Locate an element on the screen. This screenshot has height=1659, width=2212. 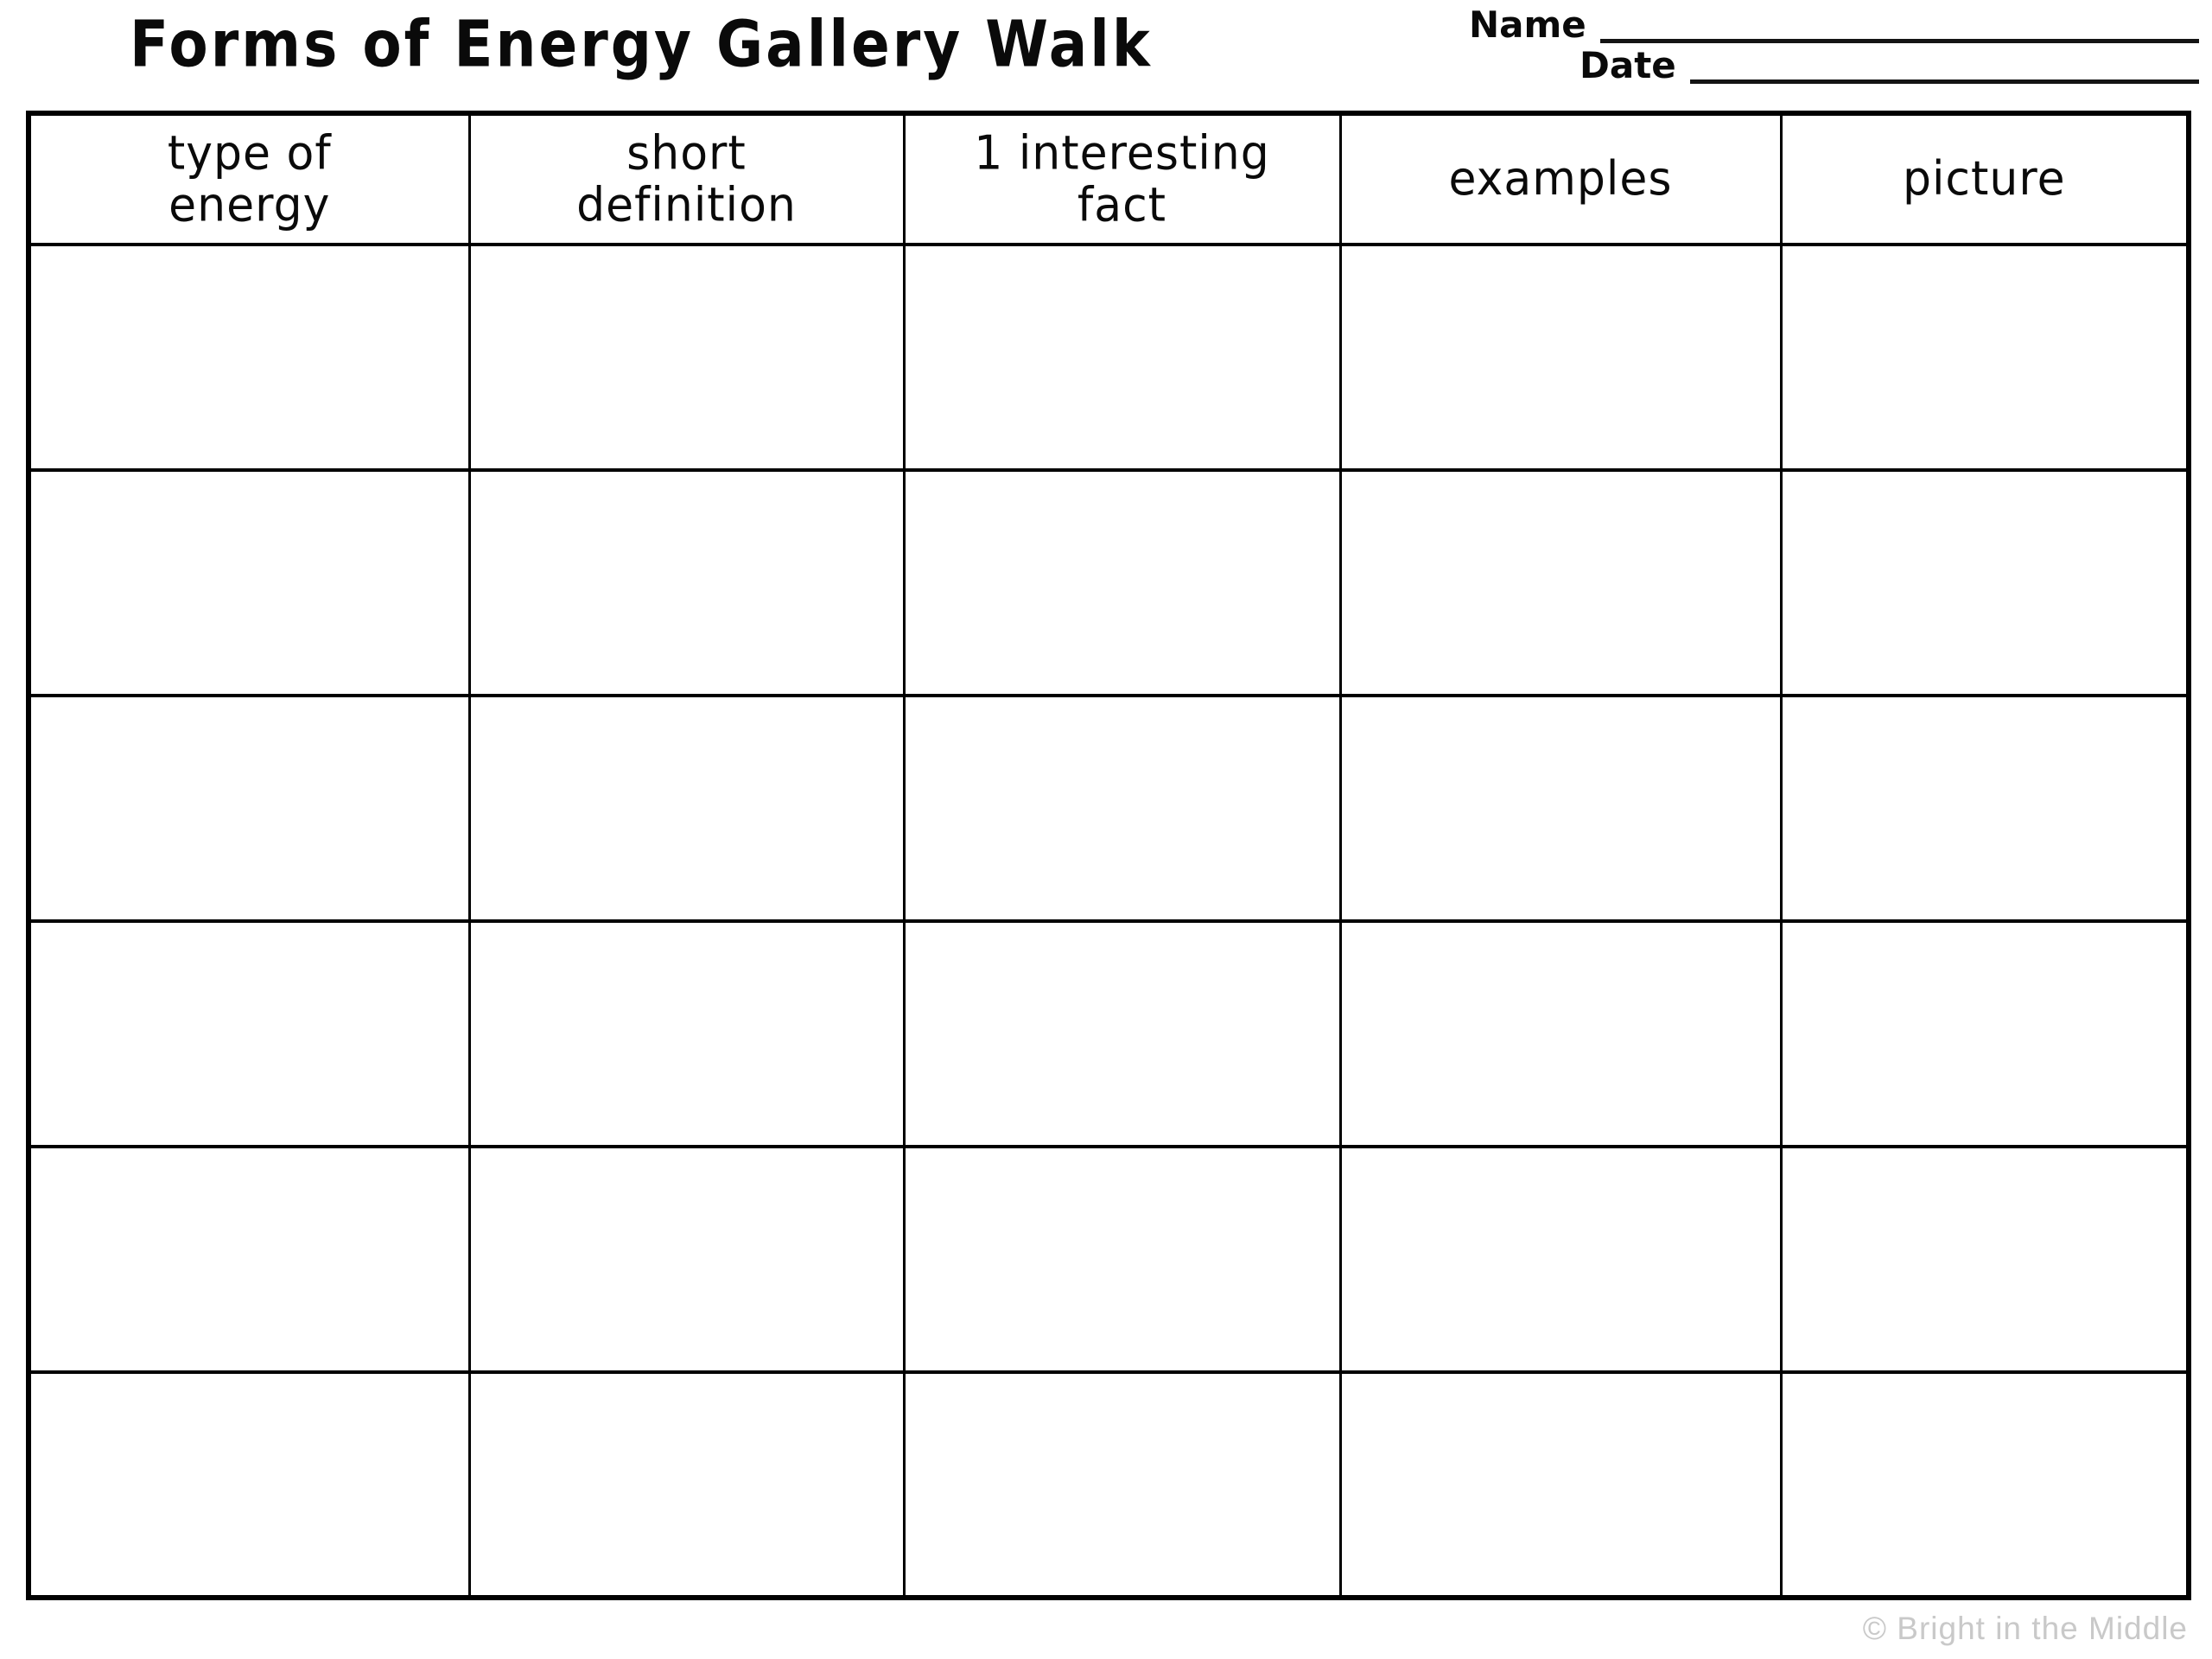
copyright-text: © Bright in the Middle is located at coordinates (2025, 1628).